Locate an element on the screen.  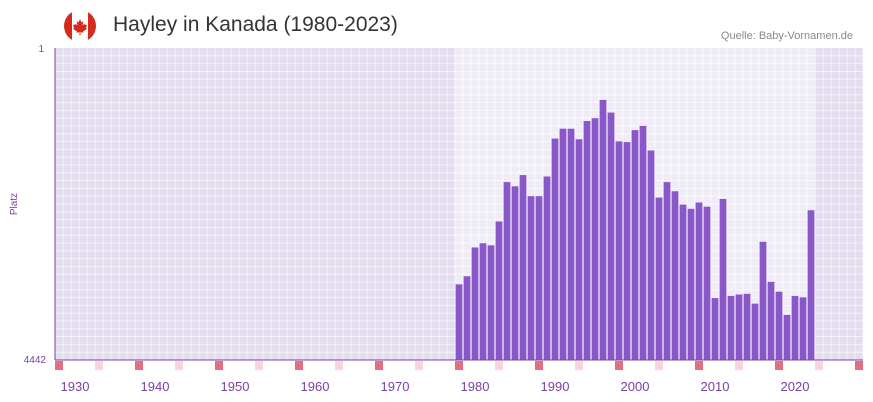
bar-1984 is located at coordinates (507, 271).